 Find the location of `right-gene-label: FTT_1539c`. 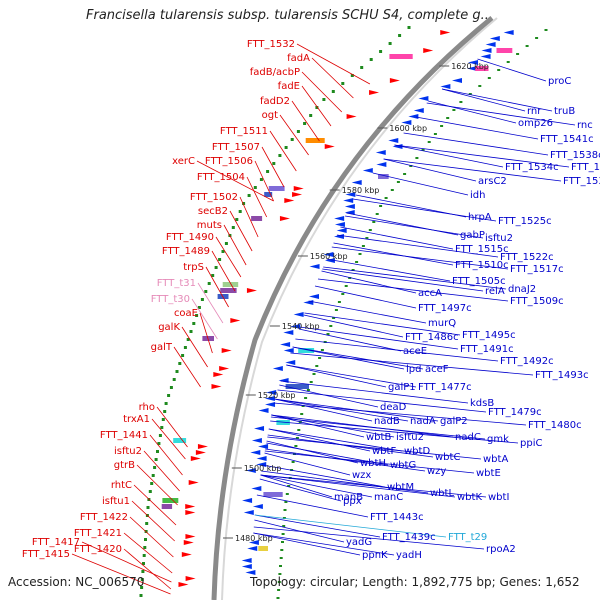

right-gene-label: FTT_1539c is located at coordinates (585, 167).